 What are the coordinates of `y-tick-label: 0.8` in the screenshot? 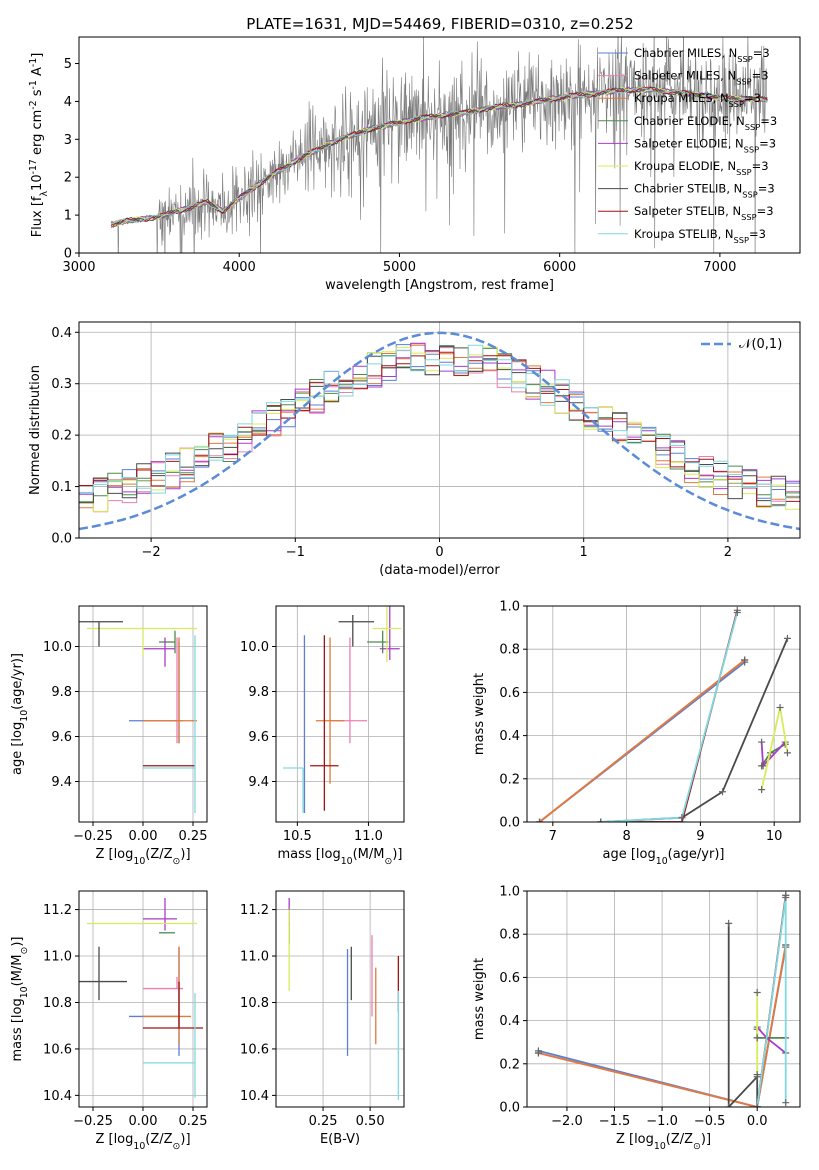 It's located at (509, 935).